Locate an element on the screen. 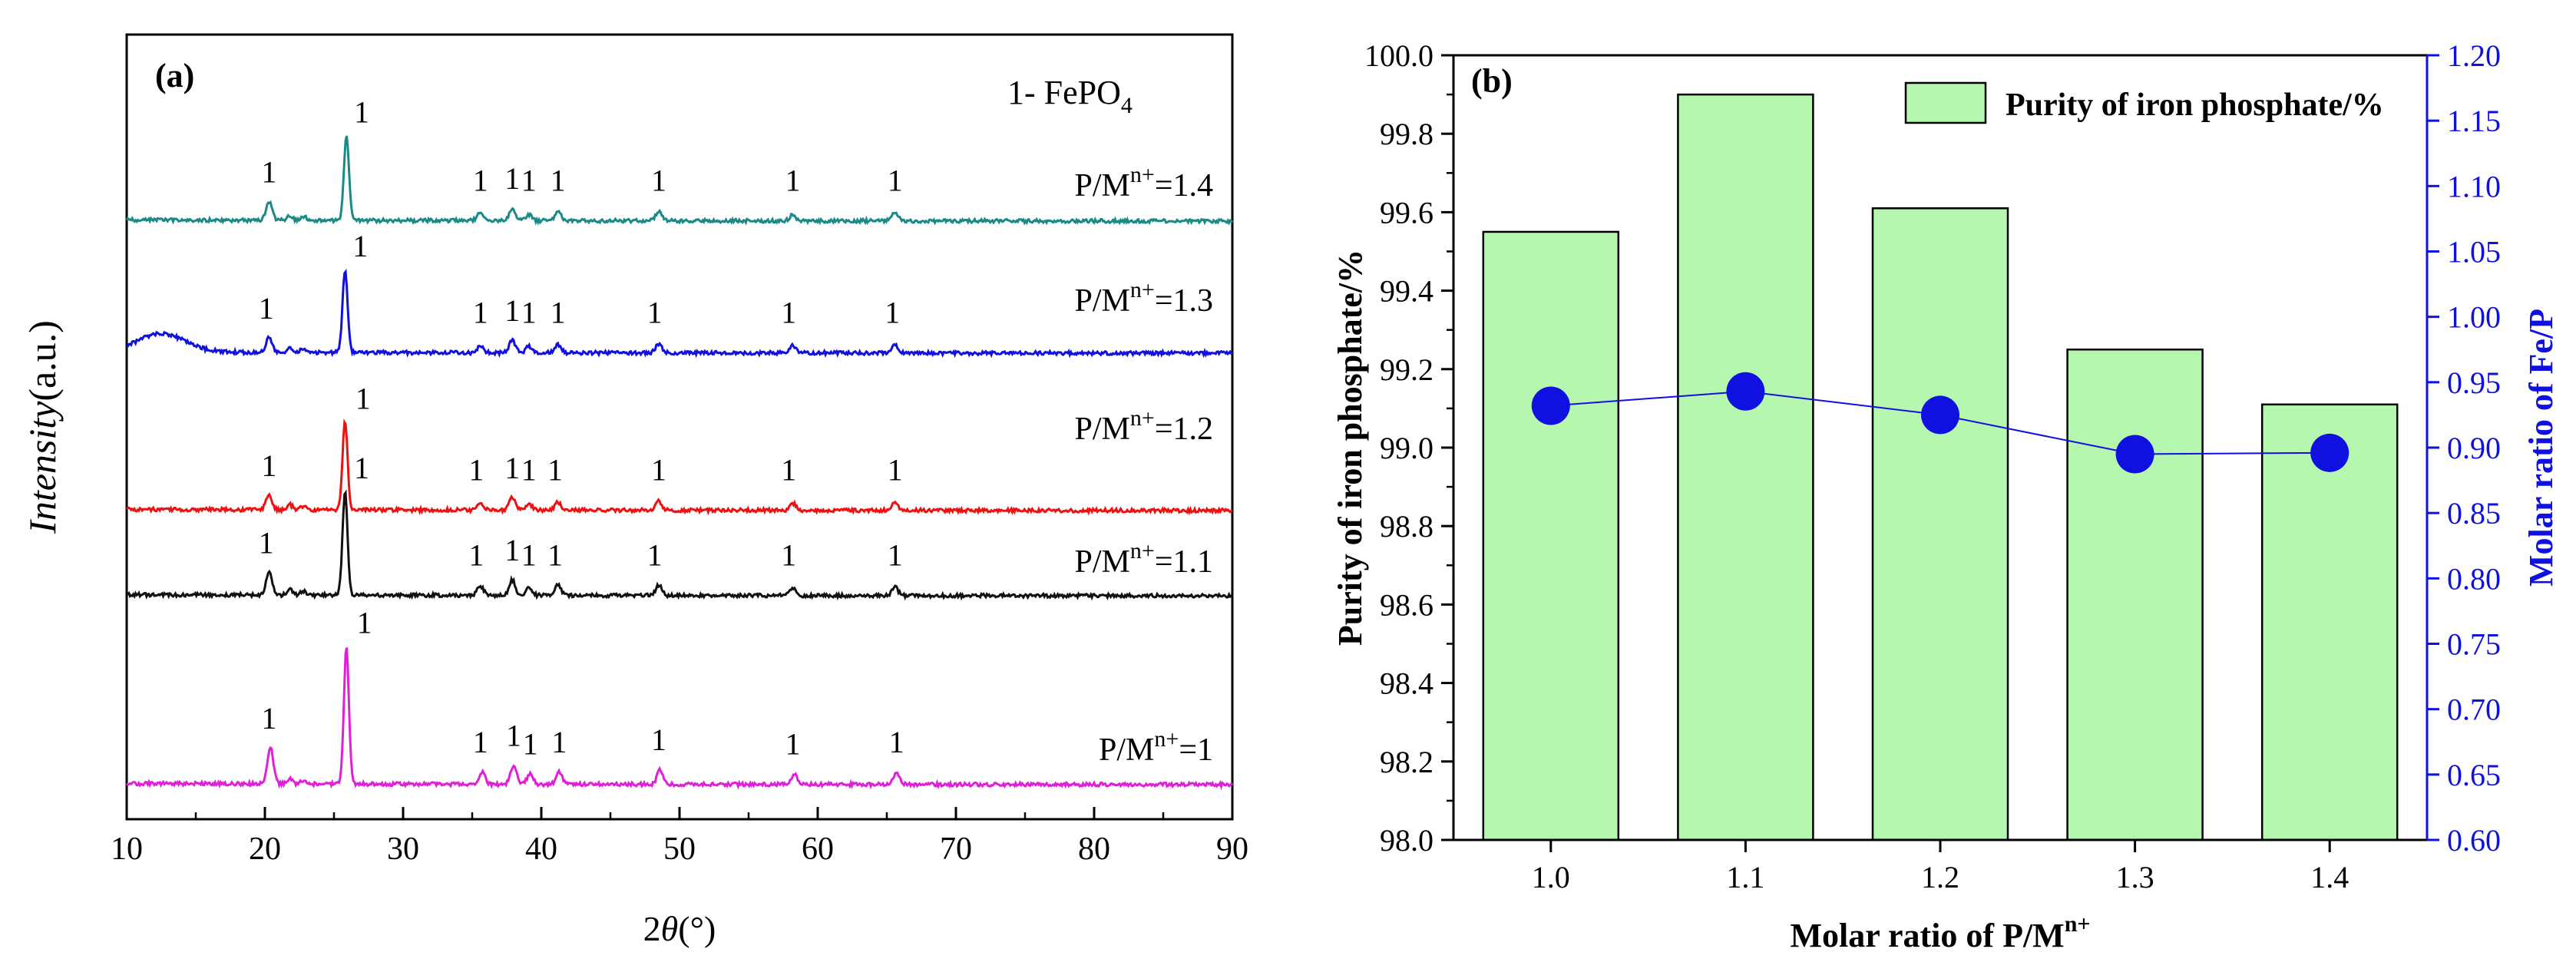 This screenshot has width=2576, height=972. xrd-x-axis: 10 20 30 40 50 60 70 80 90 is located at coordinates (679, 837).